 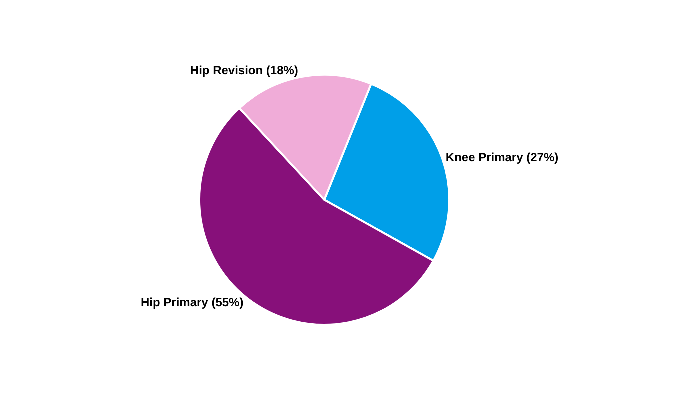 What do you see at coordinates (192, 303) in the screenshot?
I see `slice-label: Hip Primary (55%)` at bounding box center [192, 303].